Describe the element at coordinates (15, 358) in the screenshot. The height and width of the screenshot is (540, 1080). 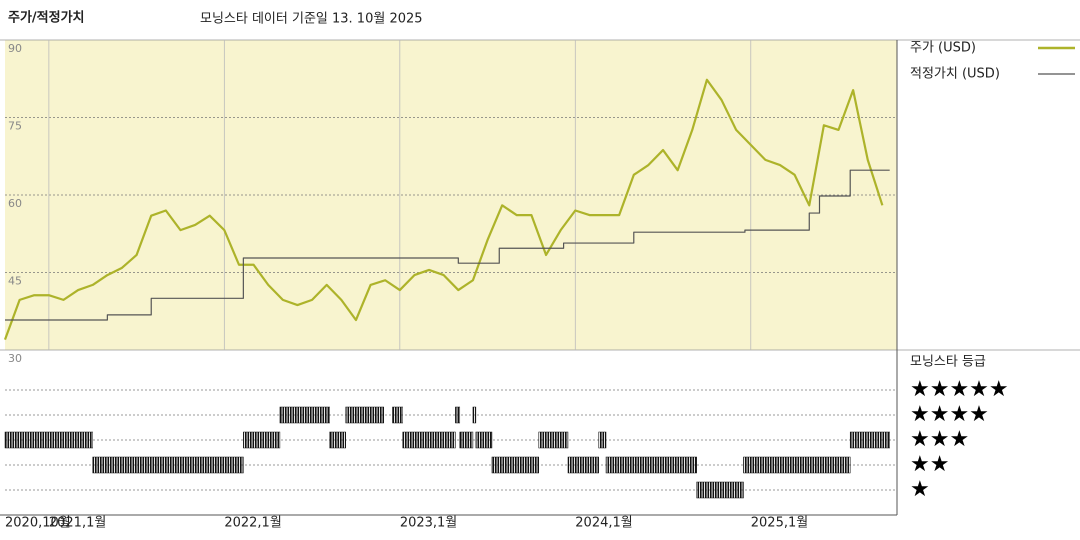
I see `y-tick-label: 30` at that location.